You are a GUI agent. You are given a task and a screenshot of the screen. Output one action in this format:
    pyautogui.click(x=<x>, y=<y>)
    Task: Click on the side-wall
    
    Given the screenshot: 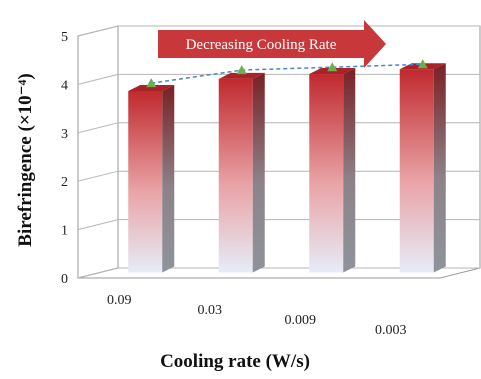 What is the action you would take?
    pyautogui.click(x=98, y=152)
    